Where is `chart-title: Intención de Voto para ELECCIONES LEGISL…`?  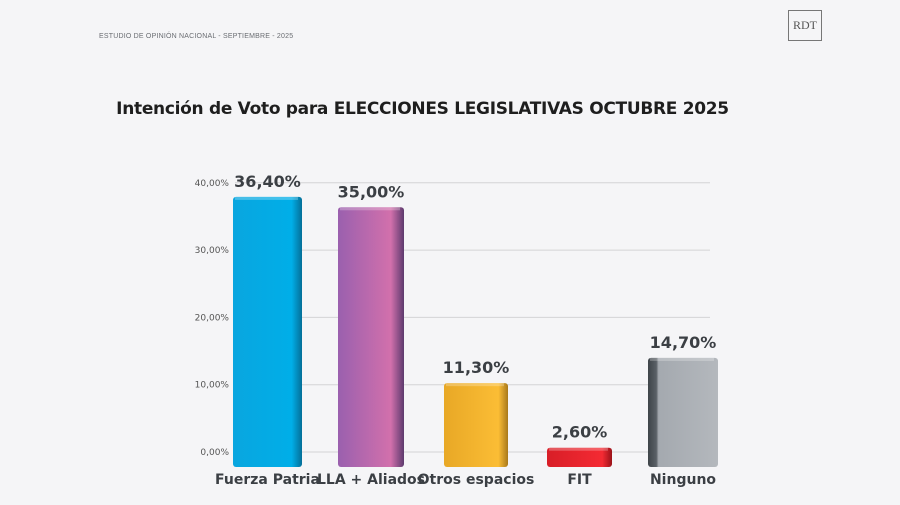 chart-title: Intención de Voto para ELECCIONES LEGISL… is located at coordinates (422, 109).